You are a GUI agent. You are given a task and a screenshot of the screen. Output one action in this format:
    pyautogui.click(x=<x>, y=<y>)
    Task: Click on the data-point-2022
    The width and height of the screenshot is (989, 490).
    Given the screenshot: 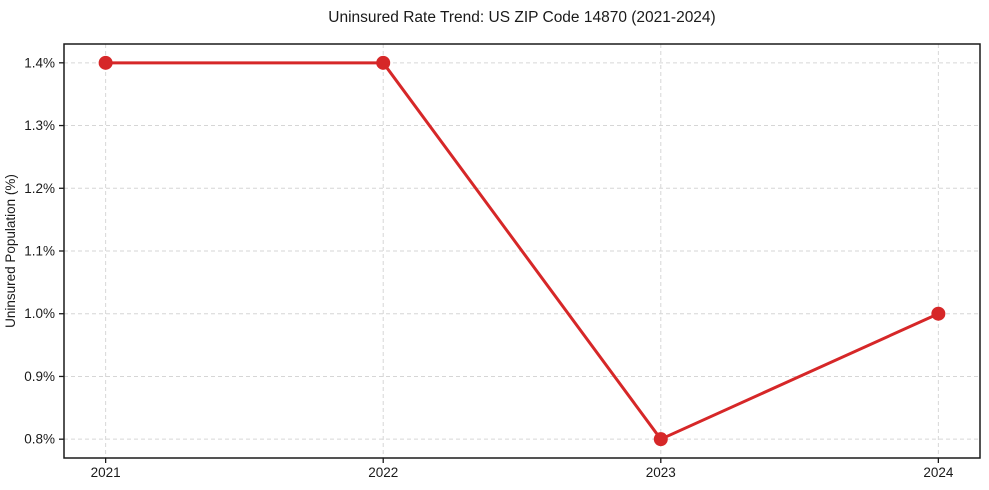 What is the action you would take?
    pyautogui.click(x=383, y=62)
    